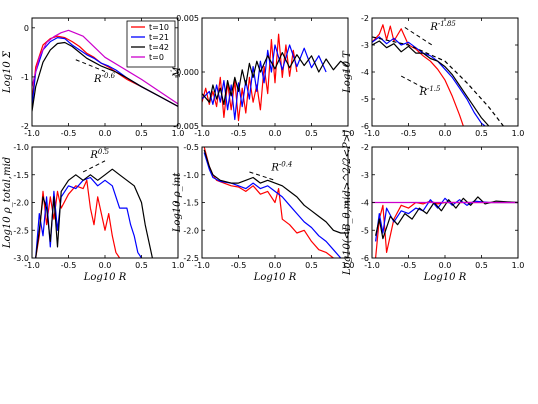  What do you see at coordinates (347, 72) in the screenshot?
I see `y-axis-label: Log10 T` at bounding box center [347, 72].